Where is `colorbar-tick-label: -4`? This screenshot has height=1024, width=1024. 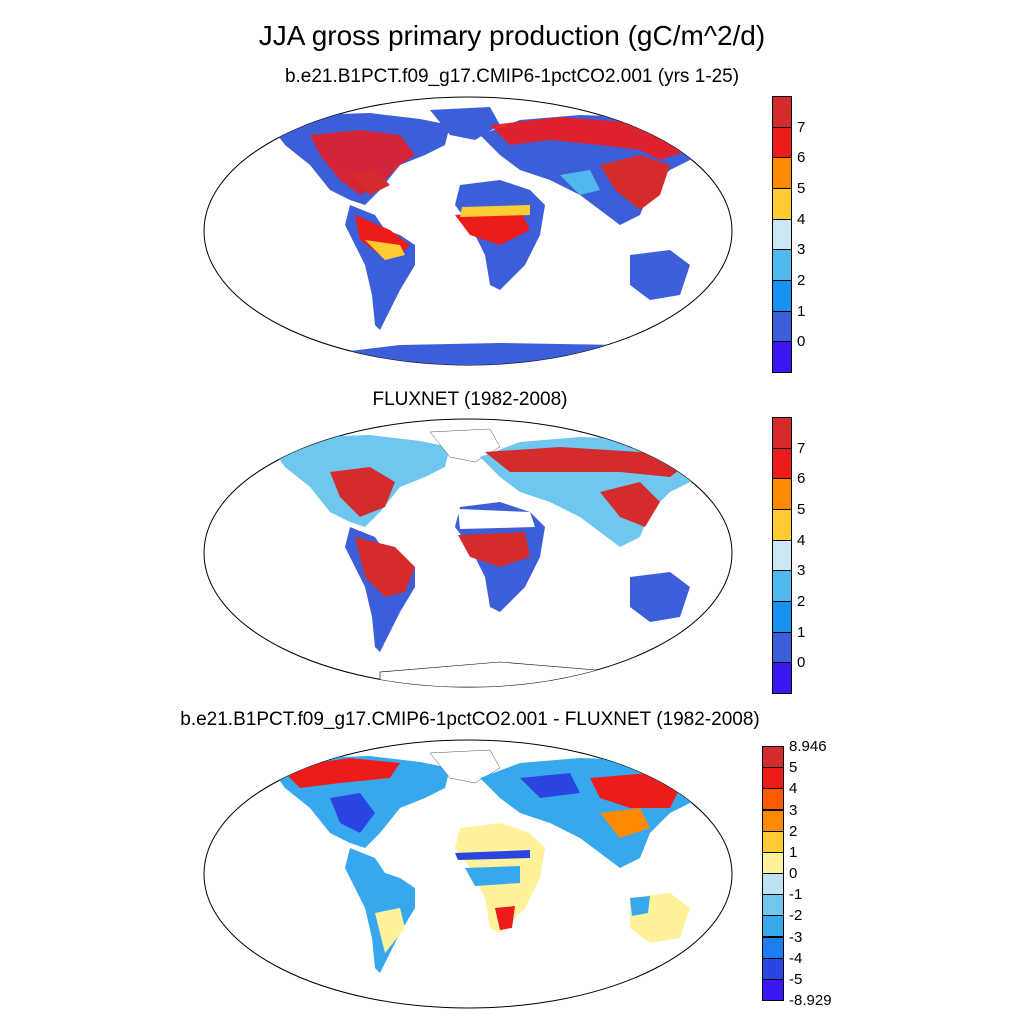 colorbar-tick-label: -4 is located at coordinates (796, 958).